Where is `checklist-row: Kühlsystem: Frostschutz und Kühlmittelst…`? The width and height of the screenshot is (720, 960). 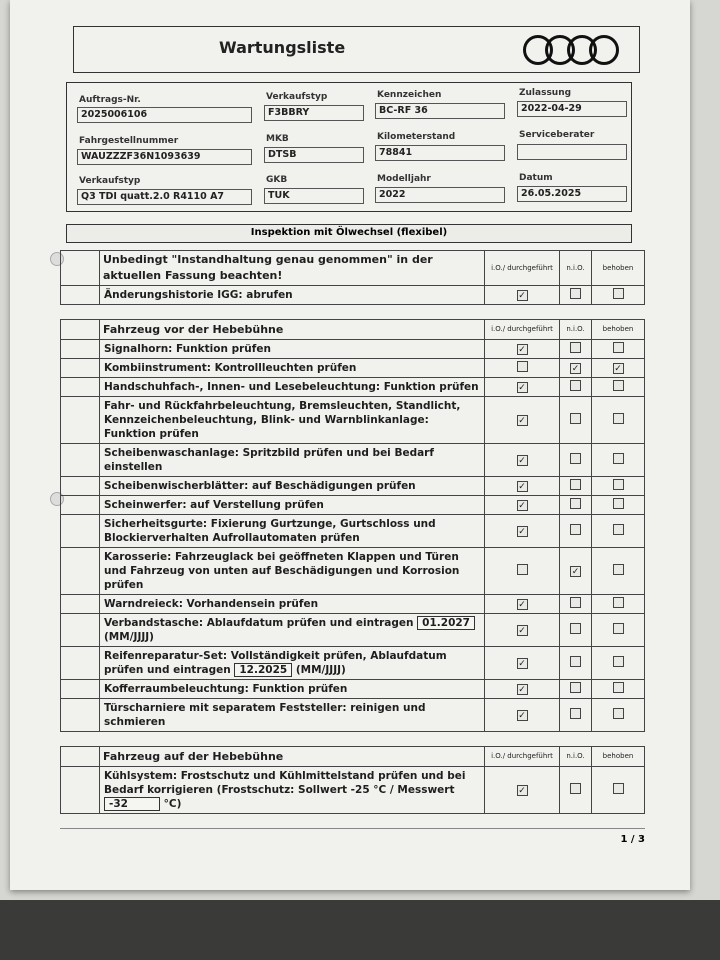 checklist-row: Kühlsystem: Frostschutz und Kühlmittelst… is located at coordinates (352, 790).